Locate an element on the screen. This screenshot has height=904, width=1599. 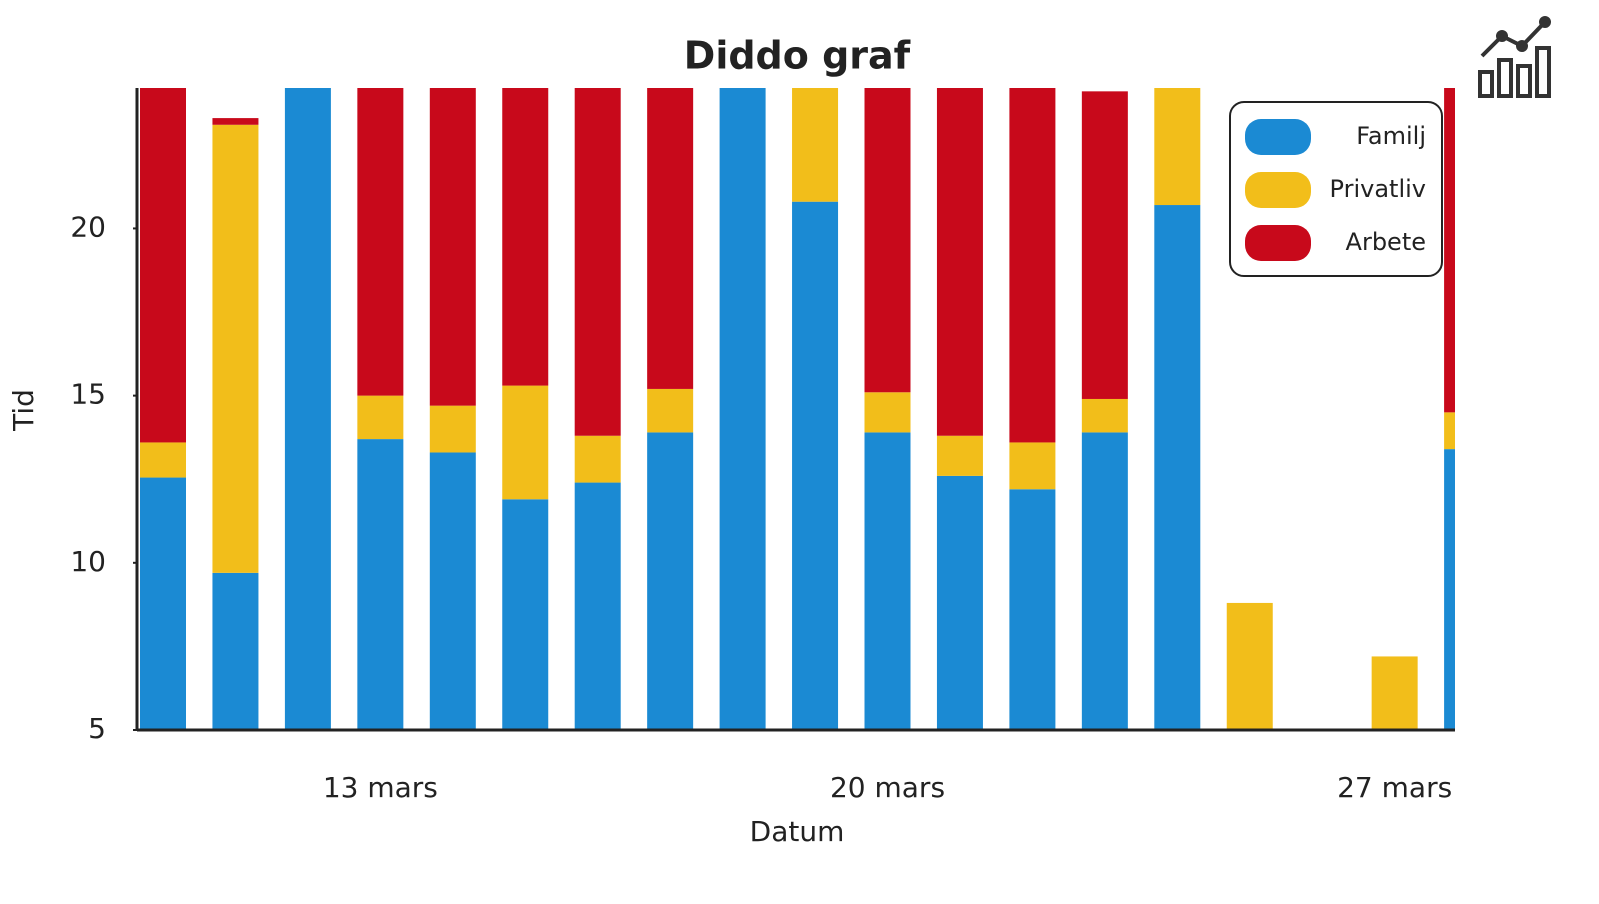
chart-title: Diddo graf is located at coordinates (797, 56).